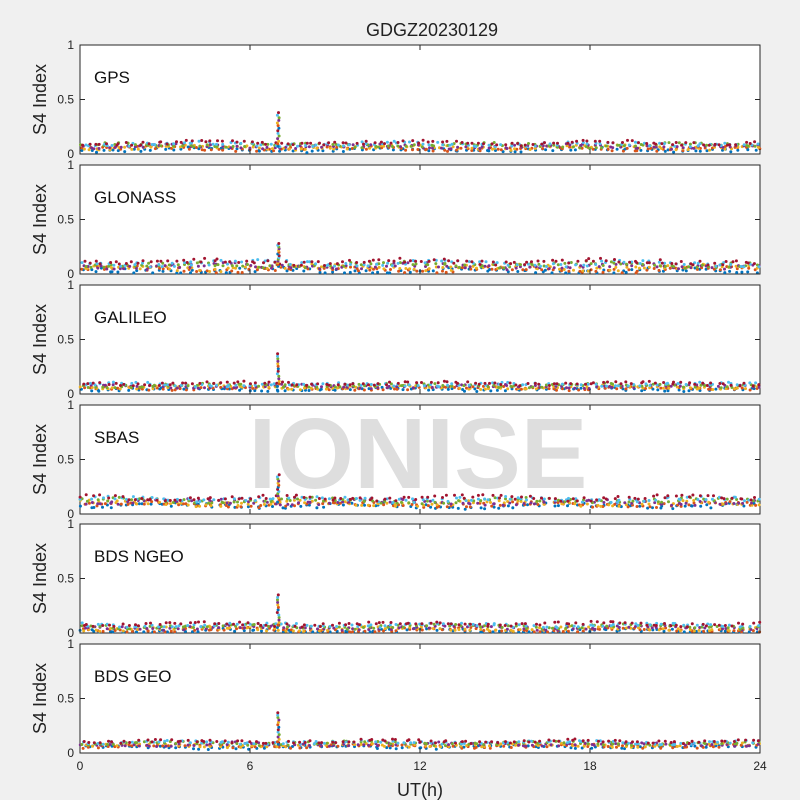  I want to click on x-axis-ticks: 0 6 12 18 24, so click(422, 766).